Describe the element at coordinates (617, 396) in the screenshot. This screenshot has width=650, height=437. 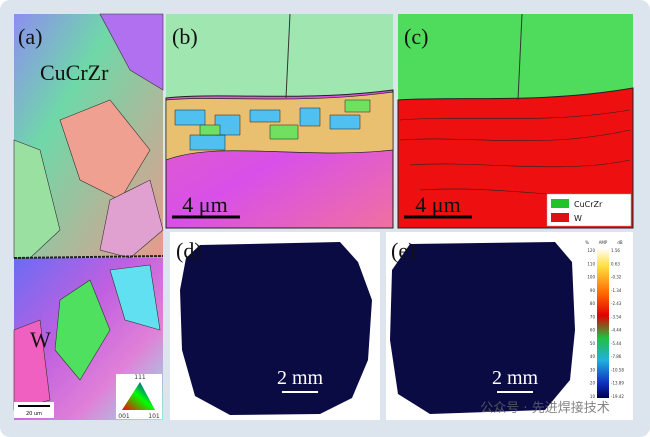
I see `colorbar-tick-label: -19.42` at that location.